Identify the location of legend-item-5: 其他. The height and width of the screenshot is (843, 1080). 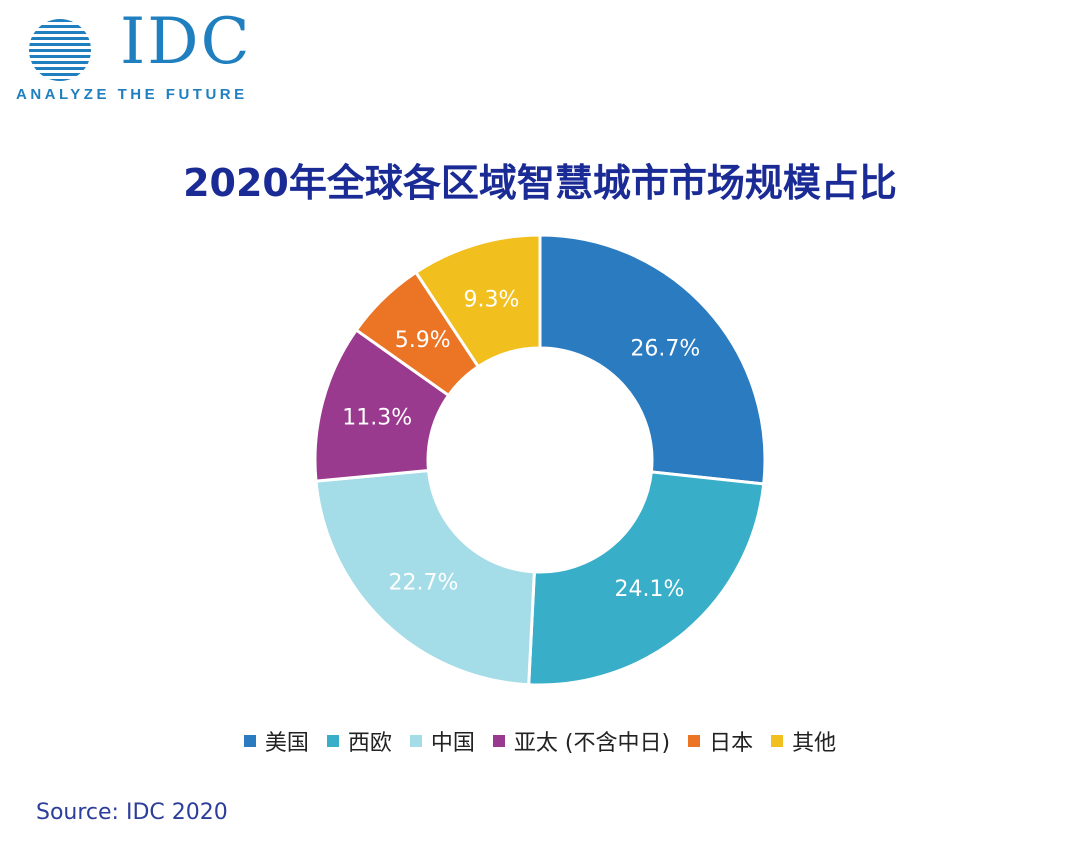
(803, 741).